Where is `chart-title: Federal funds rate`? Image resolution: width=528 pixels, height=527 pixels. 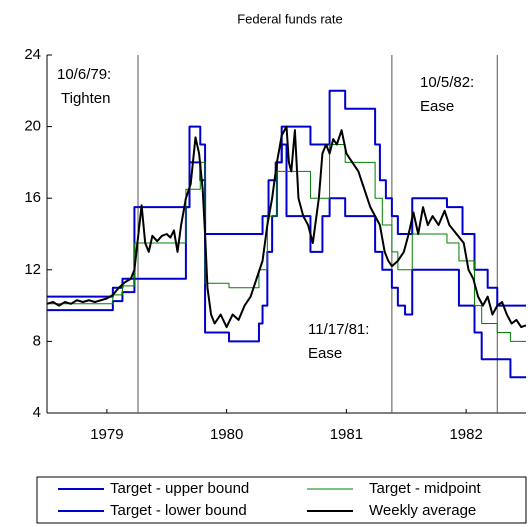 chart-title: Federal funds rate is located at coordinates (290, 18).